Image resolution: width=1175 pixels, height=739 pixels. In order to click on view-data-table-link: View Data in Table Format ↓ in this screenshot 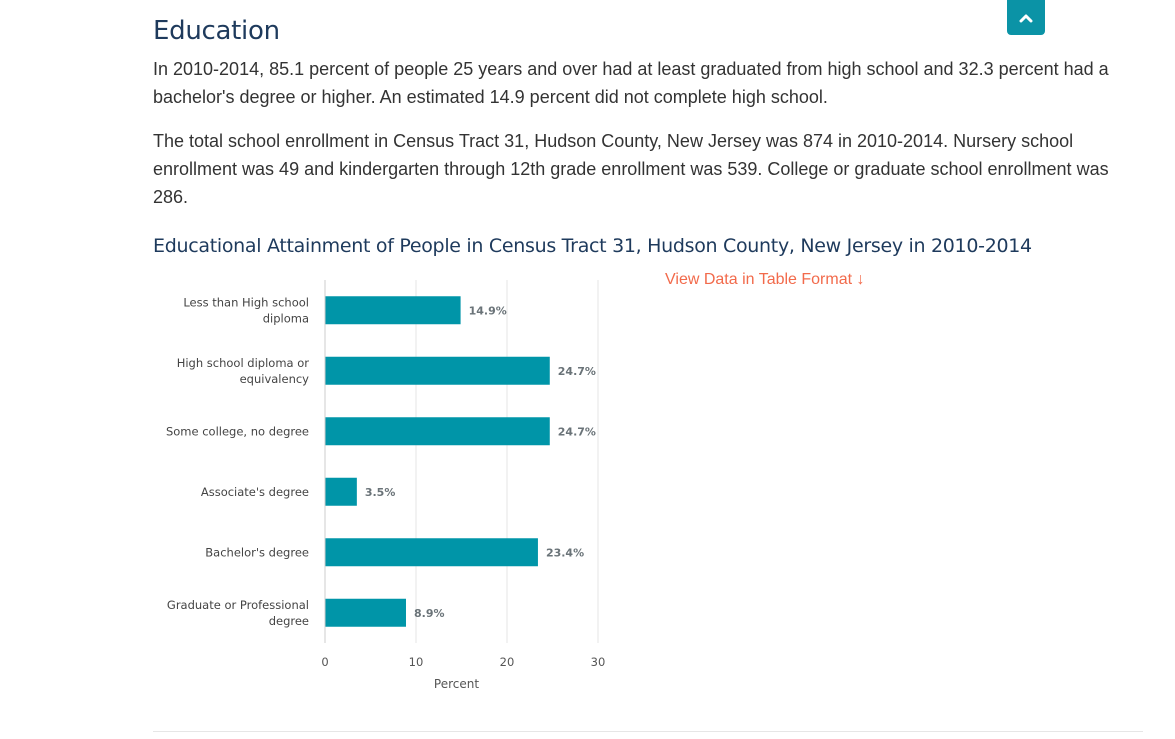, I will do `click(765, 279)`.